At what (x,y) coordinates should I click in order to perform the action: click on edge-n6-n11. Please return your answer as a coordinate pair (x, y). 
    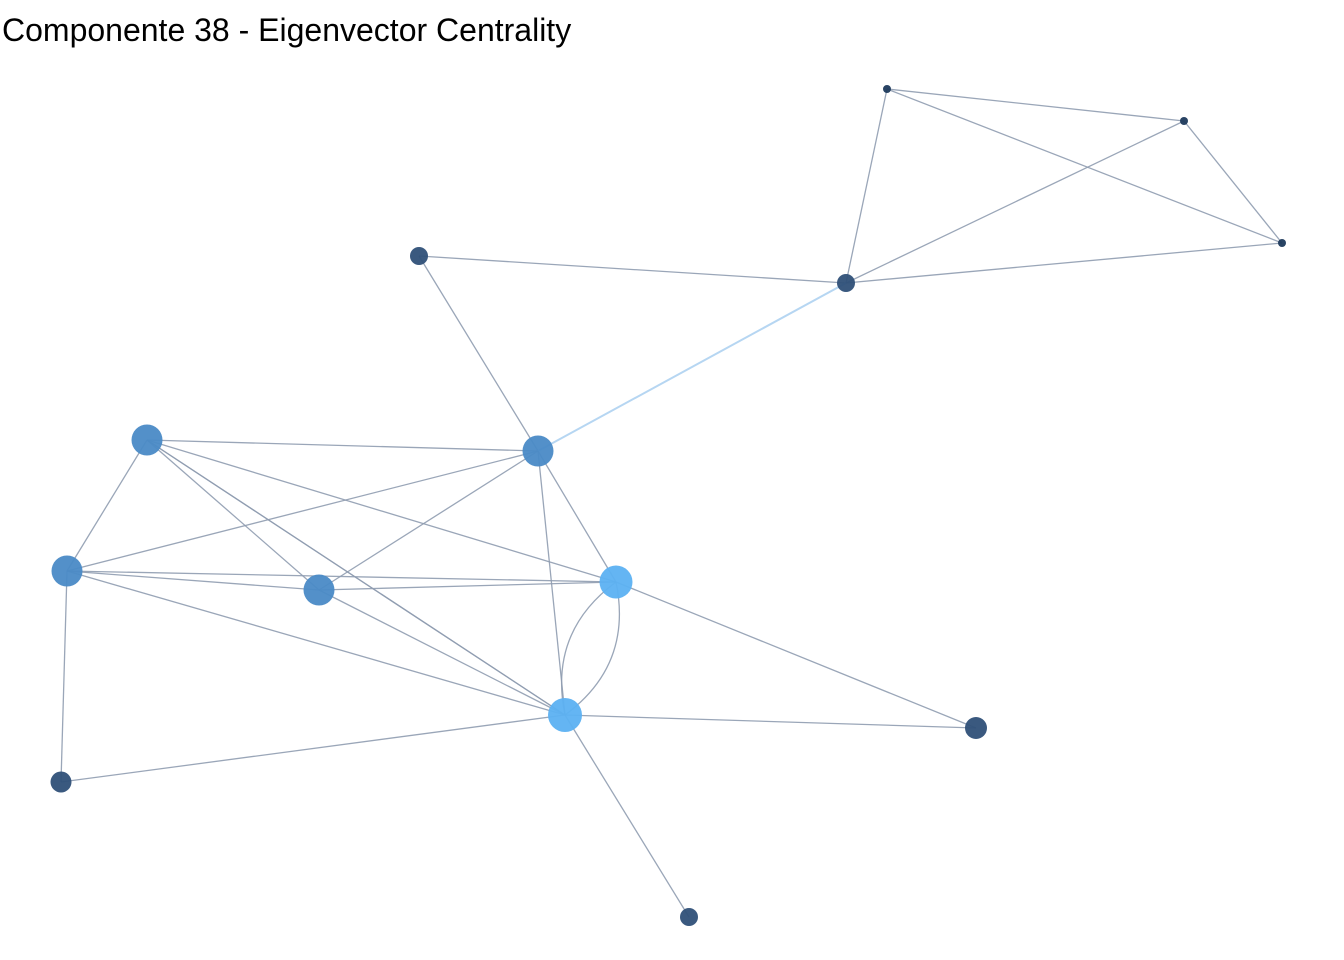
    Looking at the image, I should click on (551, 583).